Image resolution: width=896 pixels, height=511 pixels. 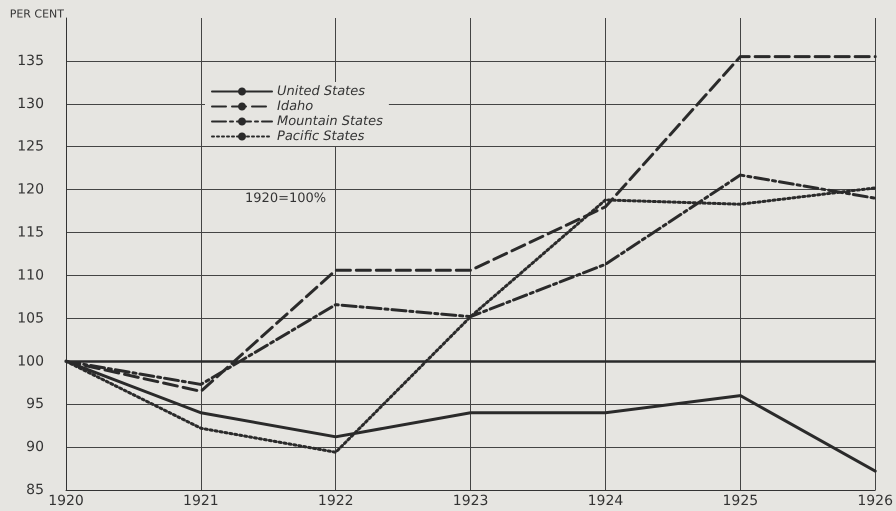 What do you see at coordinates (35, 404) in the screenshot?
I see `y-tick-label: 95` at bounding box center [35, 404].